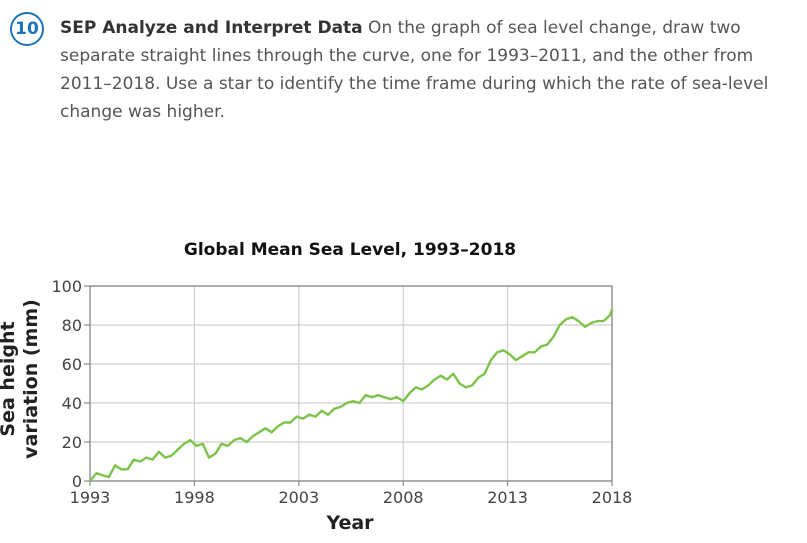  I want to click on question-heading: SEP Analyze and Interpret Data, so click(211, 28).